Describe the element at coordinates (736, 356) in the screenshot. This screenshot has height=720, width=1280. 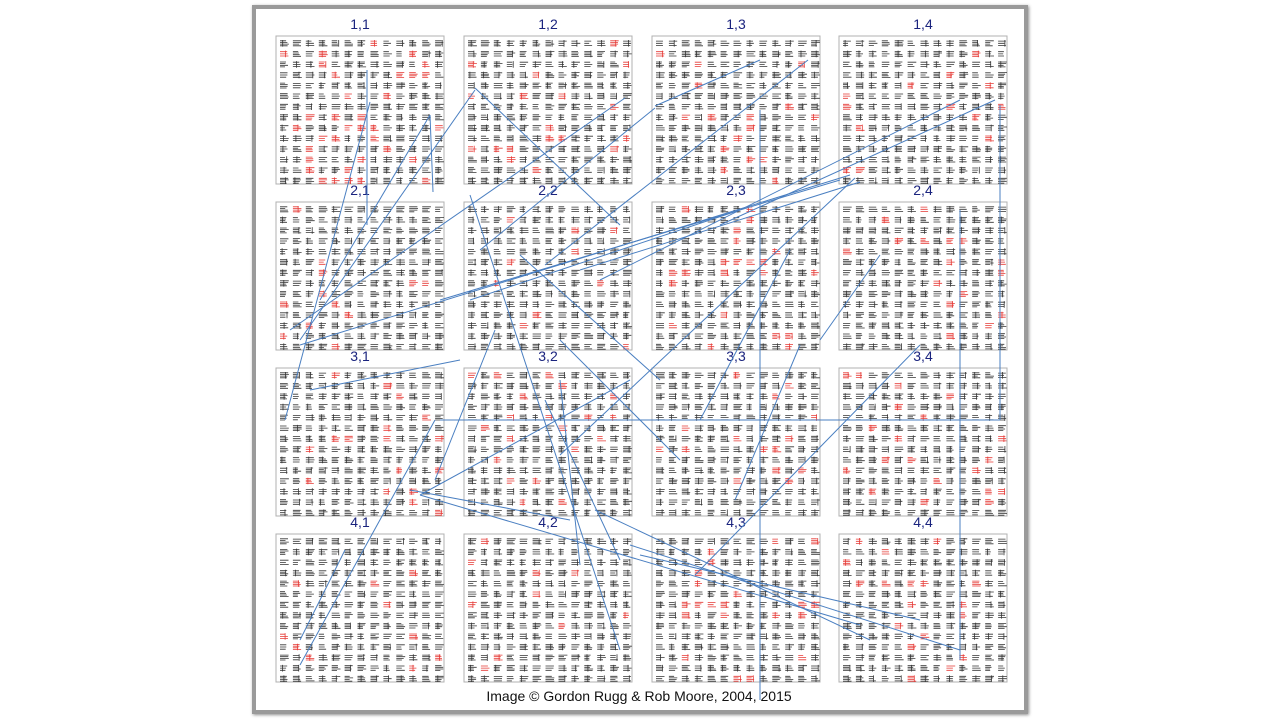
I see `grid-label: 3,3` at that location.